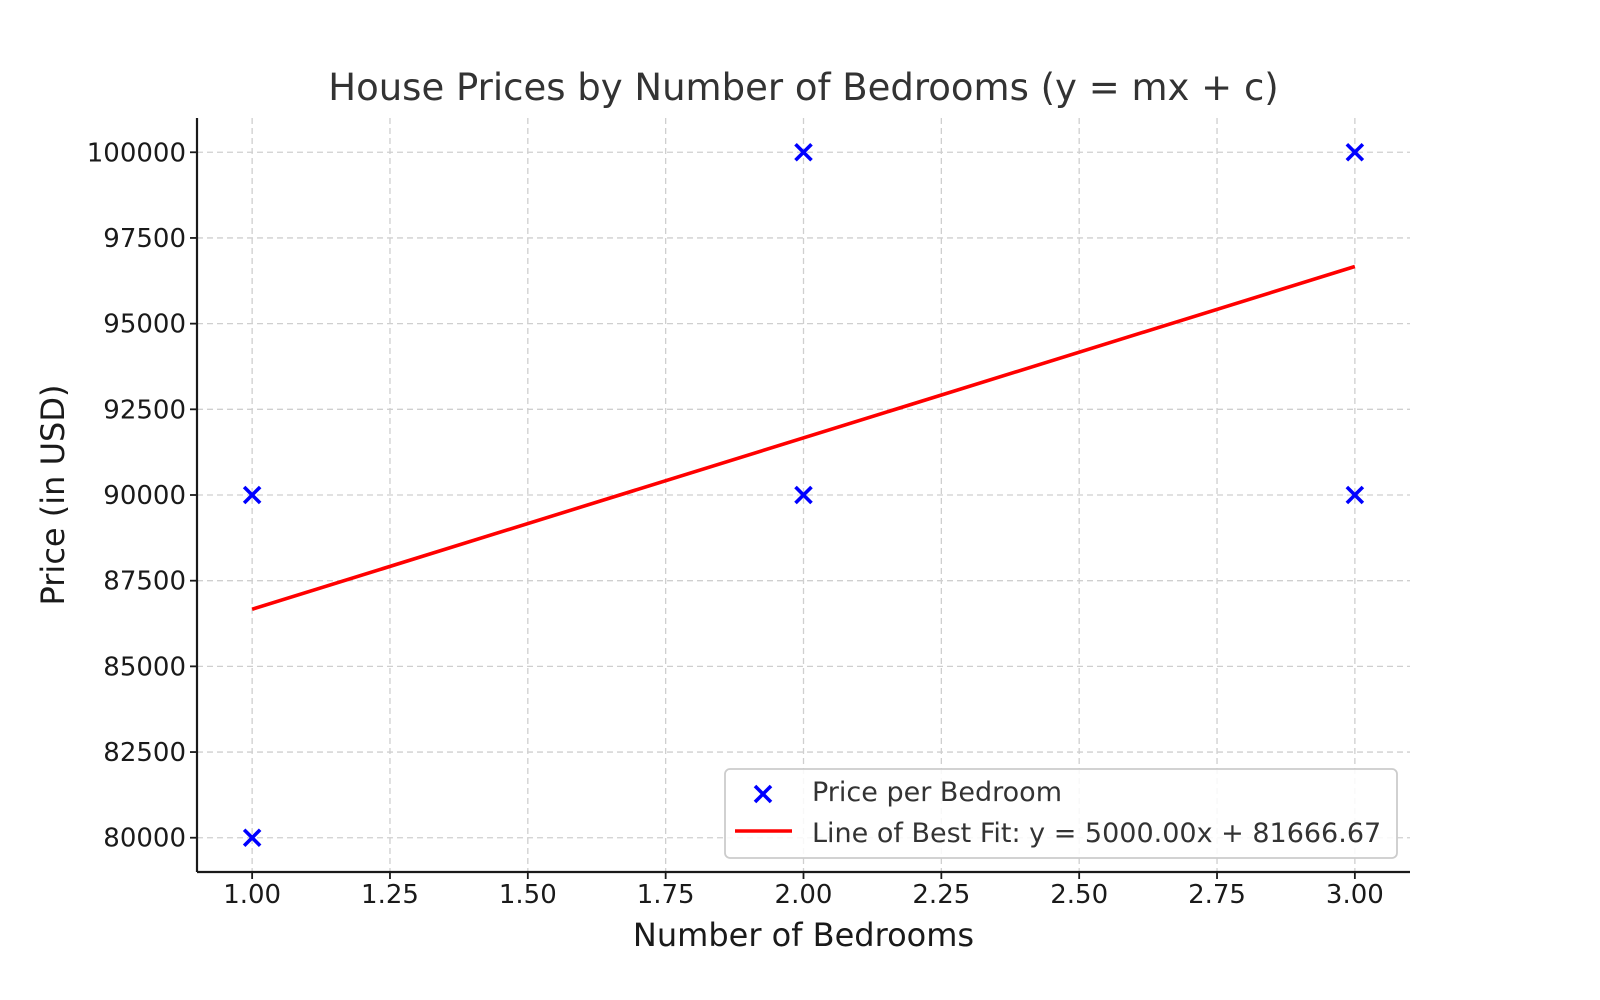  Describe the element at coordinates (144, 239) in the screenshot. I see `y-tick-label: 97500` at that location.